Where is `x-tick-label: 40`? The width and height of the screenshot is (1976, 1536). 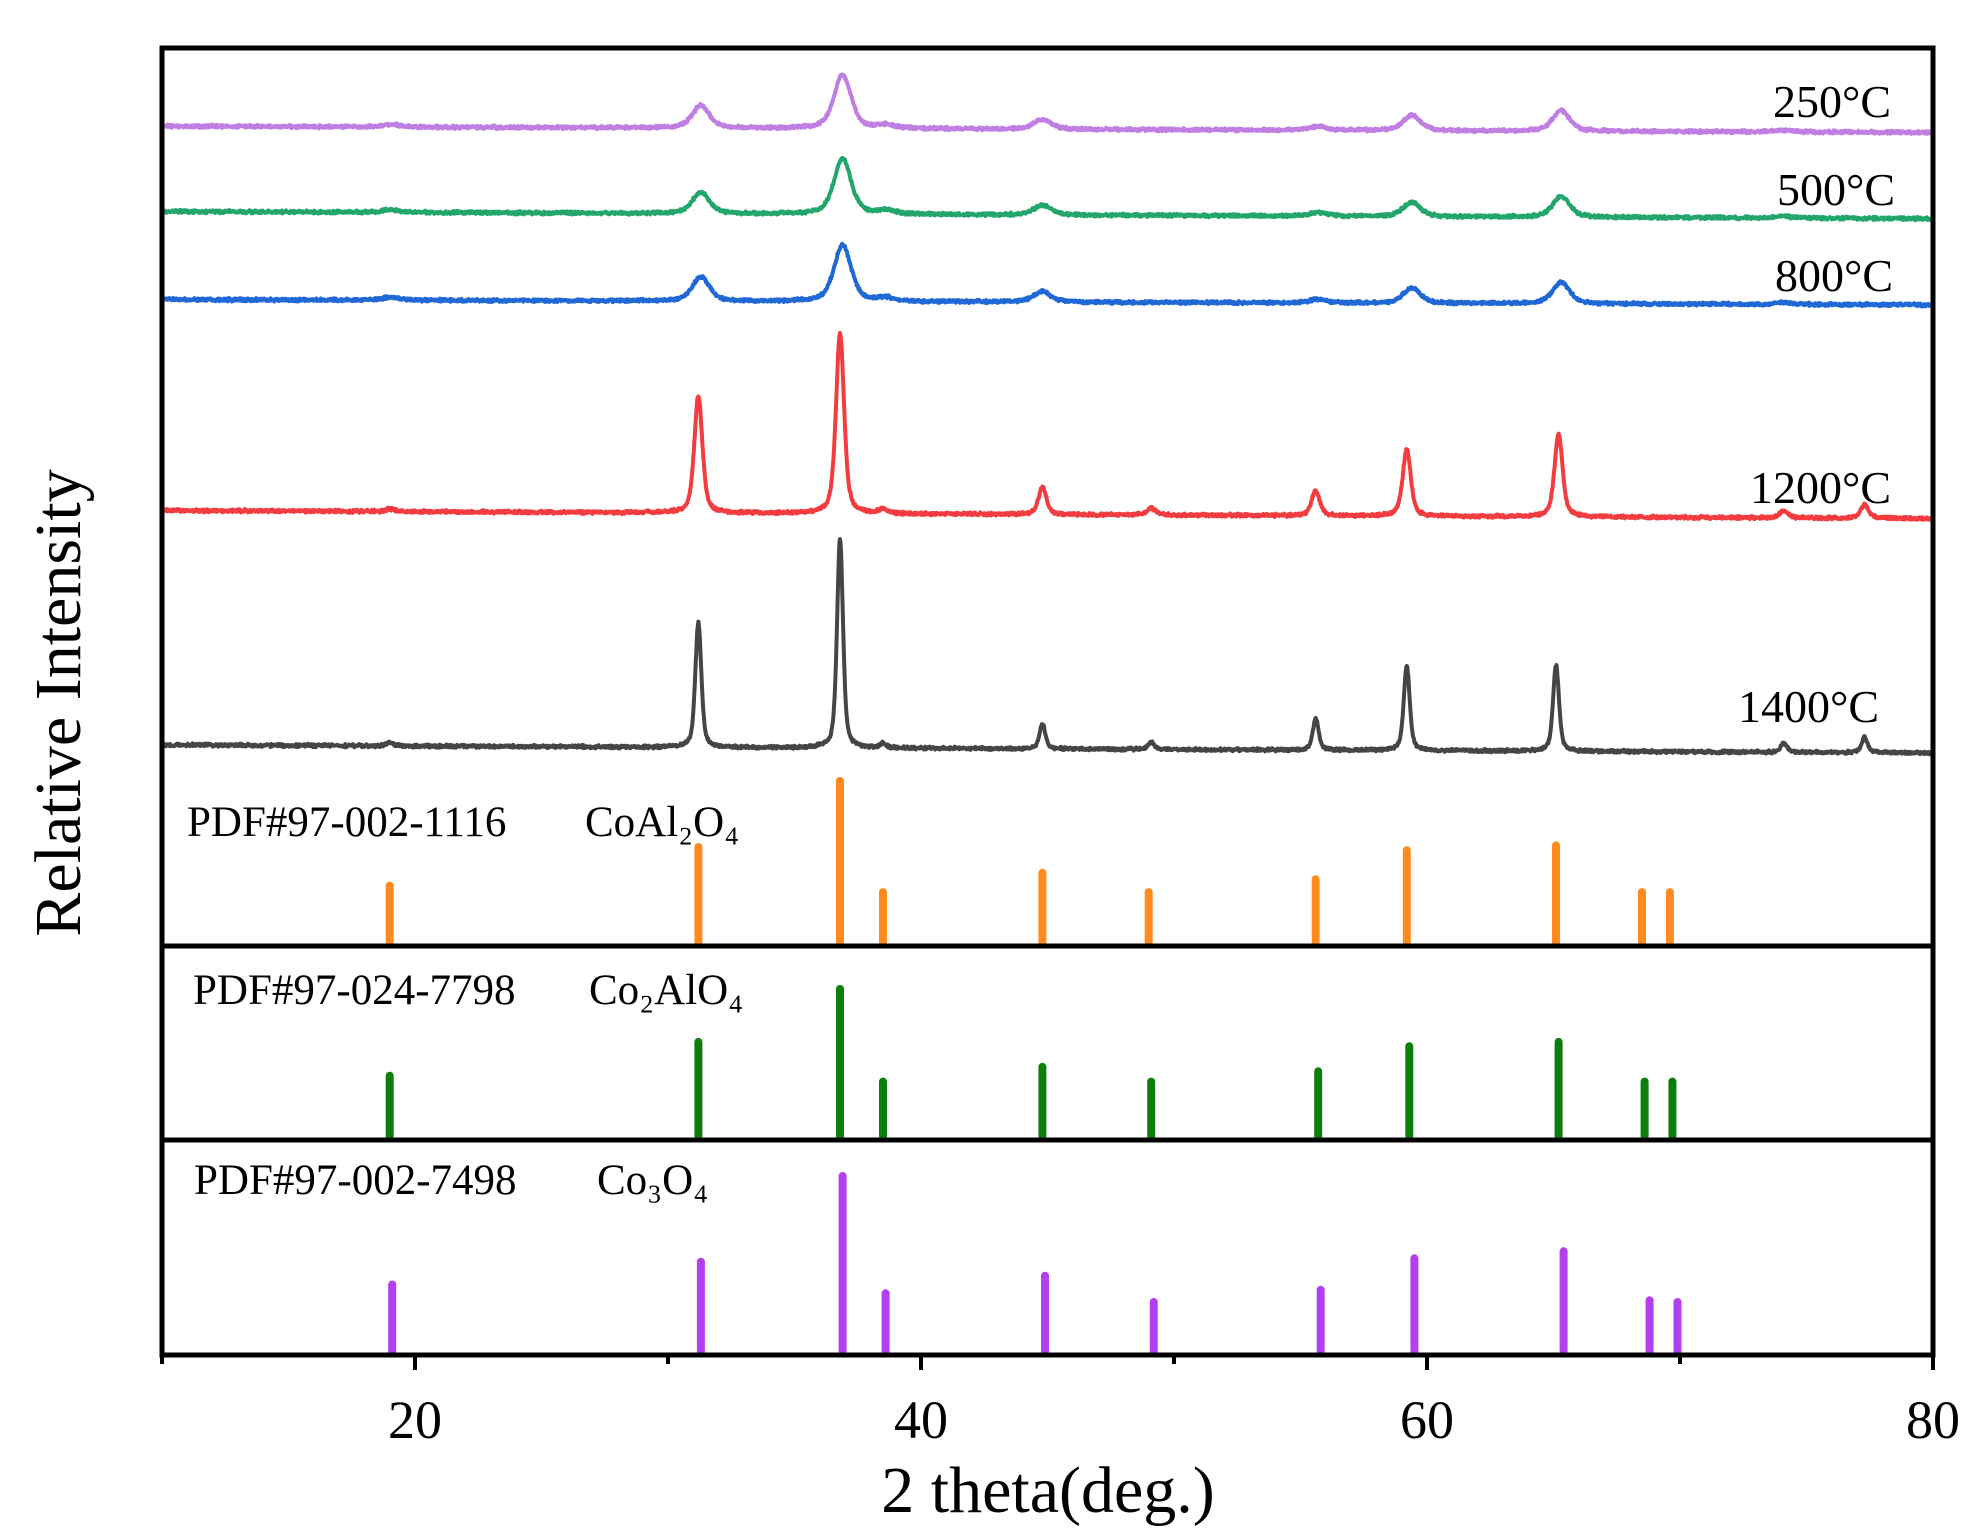 x-tick-label: 40 is located at coordinates (921, 1420).